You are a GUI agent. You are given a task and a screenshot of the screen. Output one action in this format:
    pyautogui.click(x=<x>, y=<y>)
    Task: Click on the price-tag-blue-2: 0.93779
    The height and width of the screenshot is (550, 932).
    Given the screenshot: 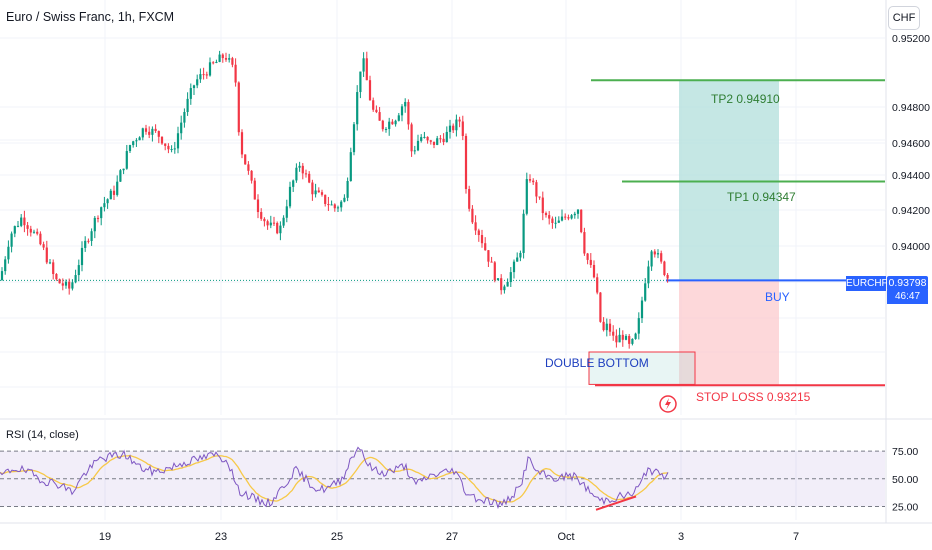 What is the action you would take?
    pyautogui.click(x=907, y=330)
    